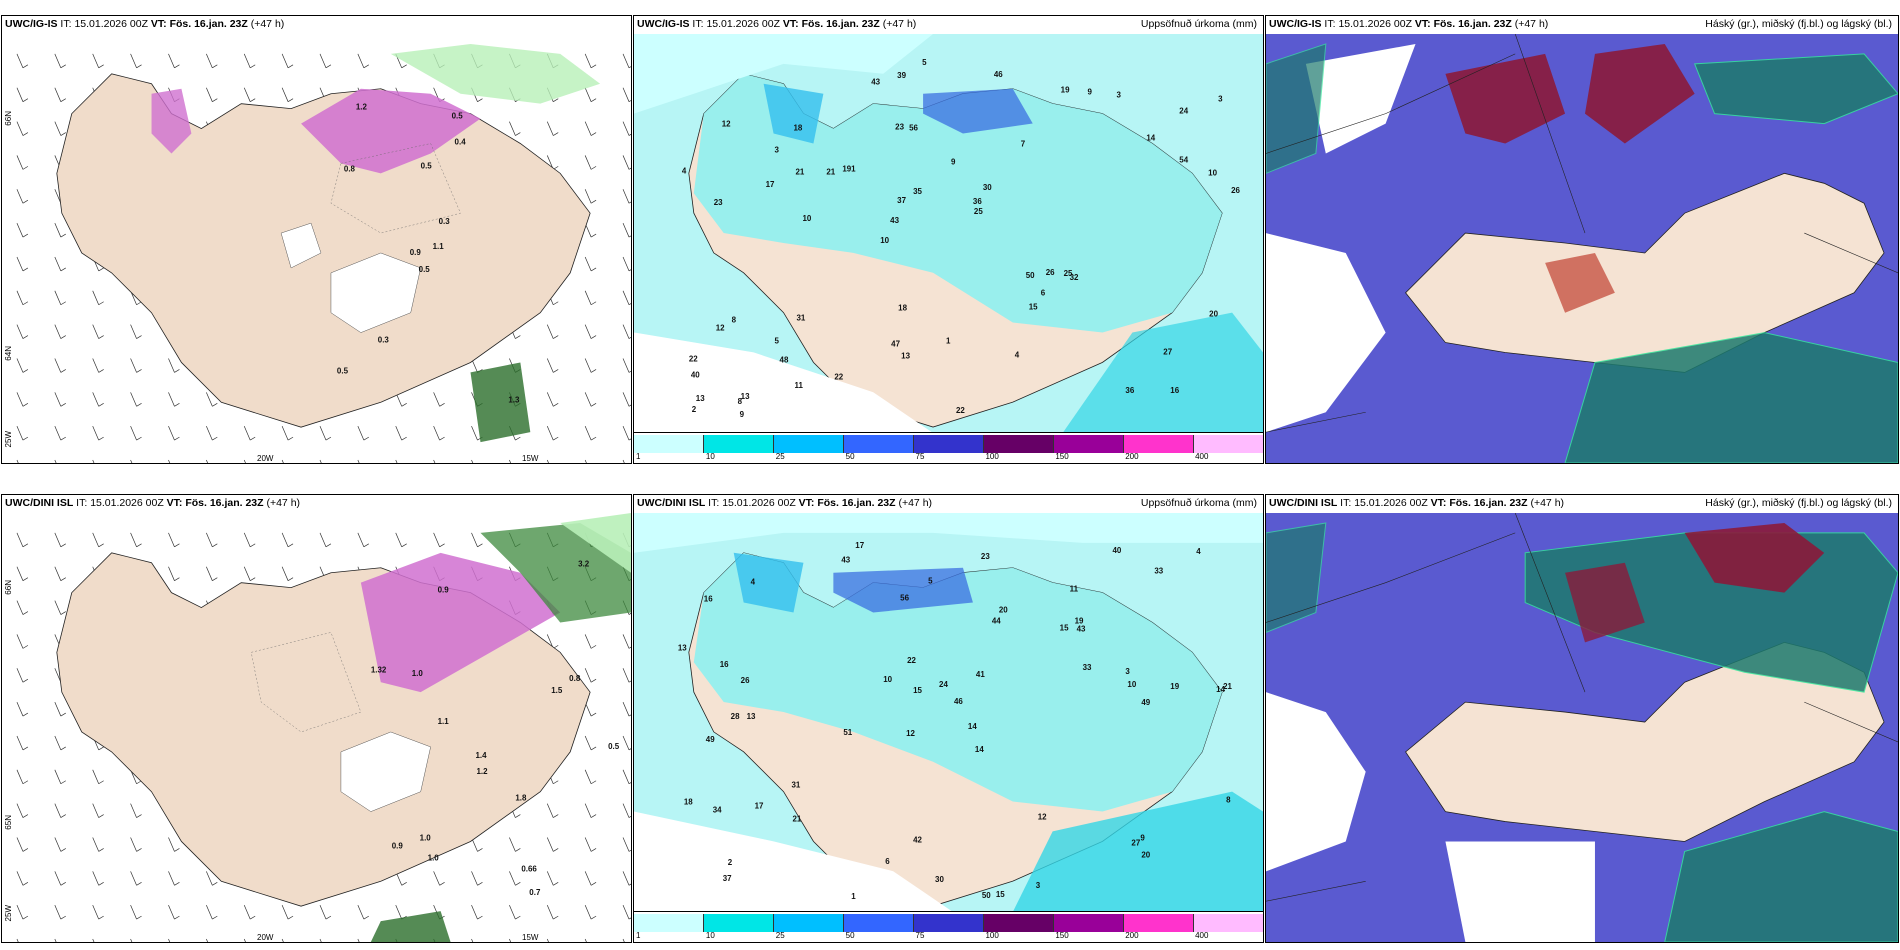 The width and height of the screenshot is (1900, 950). I want to click on precip-legend: 1 10 25 50 75 100 150 200 400, so click(948, 926).